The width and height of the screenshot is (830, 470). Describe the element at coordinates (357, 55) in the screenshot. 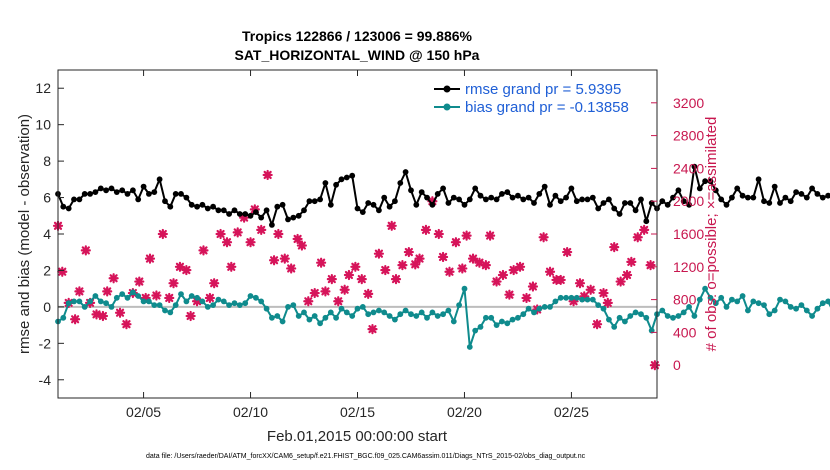

I see `chart-title-line2: SAT_HORIZONTAL_WIND @ 150 hPa` at that location.